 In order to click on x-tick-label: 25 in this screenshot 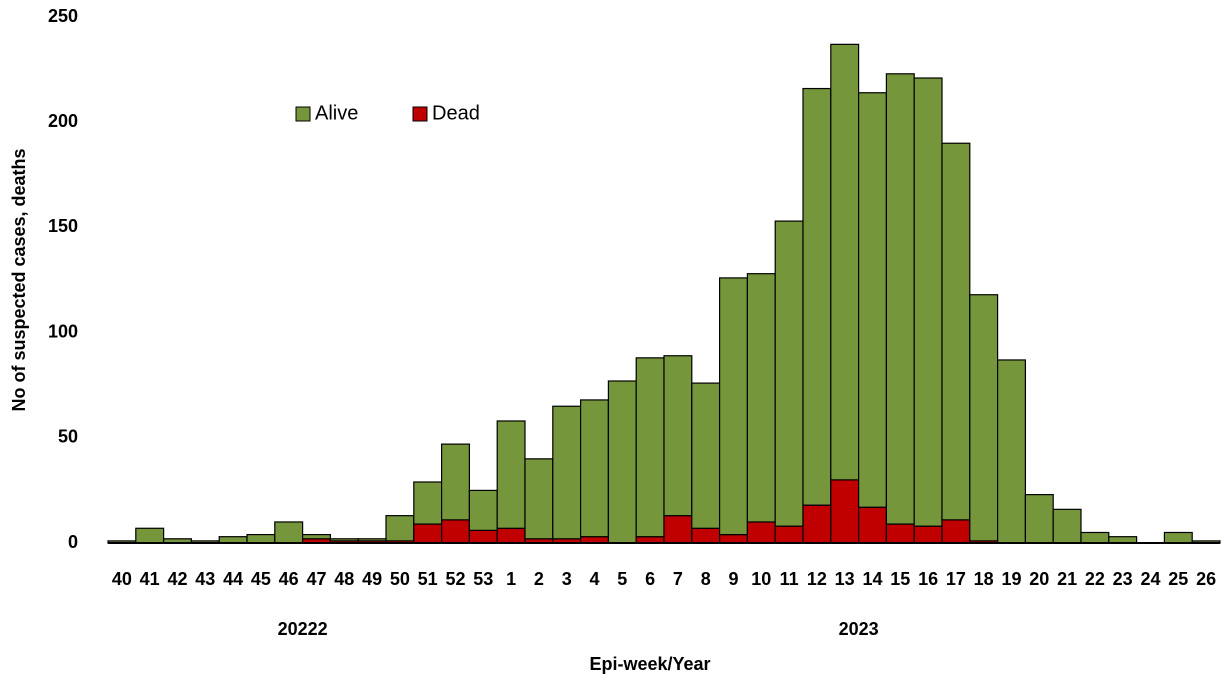, I will do `click(1178, 579)`.